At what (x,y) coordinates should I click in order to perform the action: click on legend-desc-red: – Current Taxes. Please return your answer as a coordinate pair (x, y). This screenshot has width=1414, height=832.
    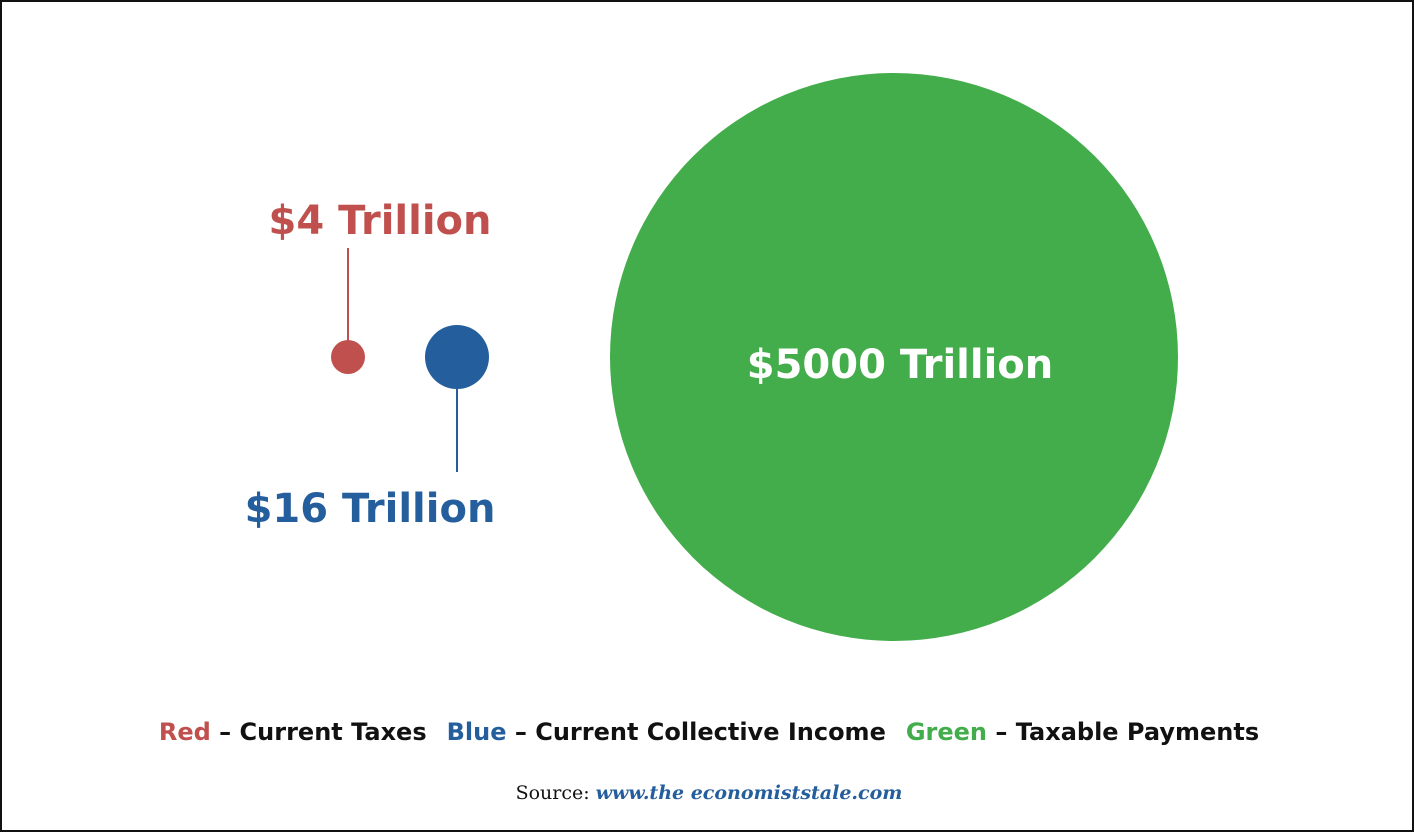
    Looking at the image, I should click on (318, 732).